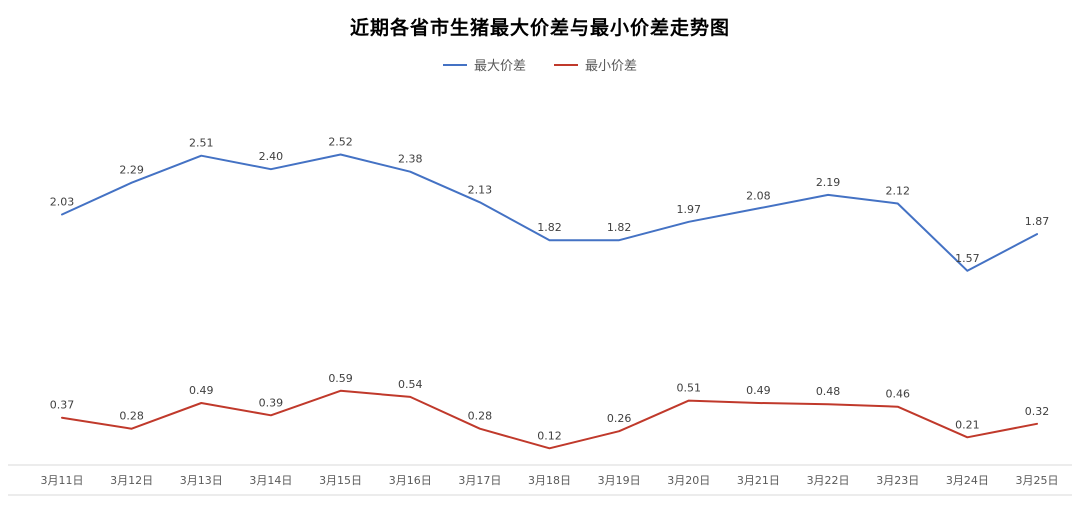 This screenshot has height=510, width=1080. I want to click on data-label: 0.48, so click(828, 391).